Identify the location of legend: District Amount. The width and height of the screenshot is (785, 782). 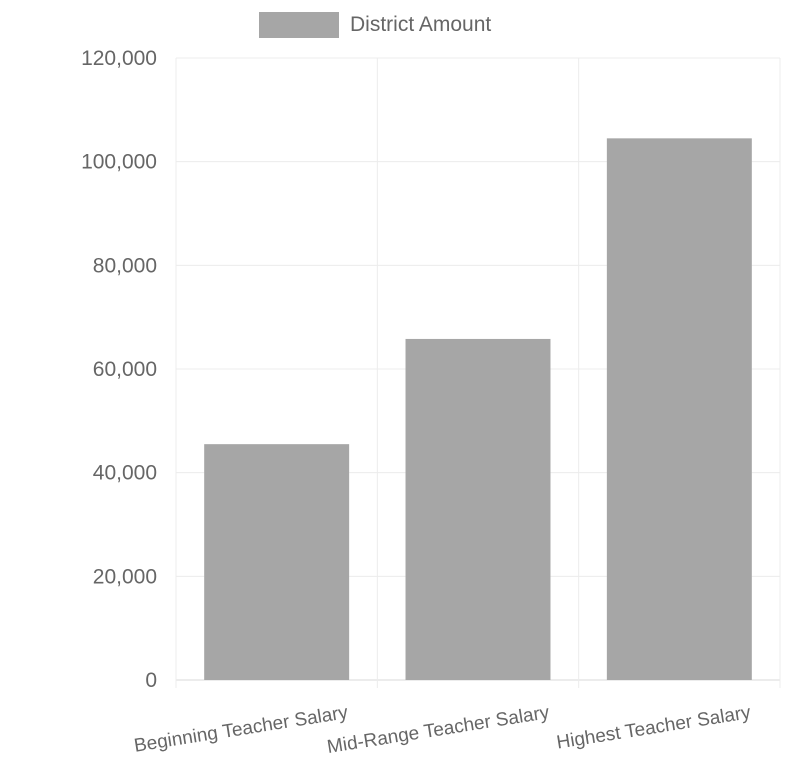
(375, 25).